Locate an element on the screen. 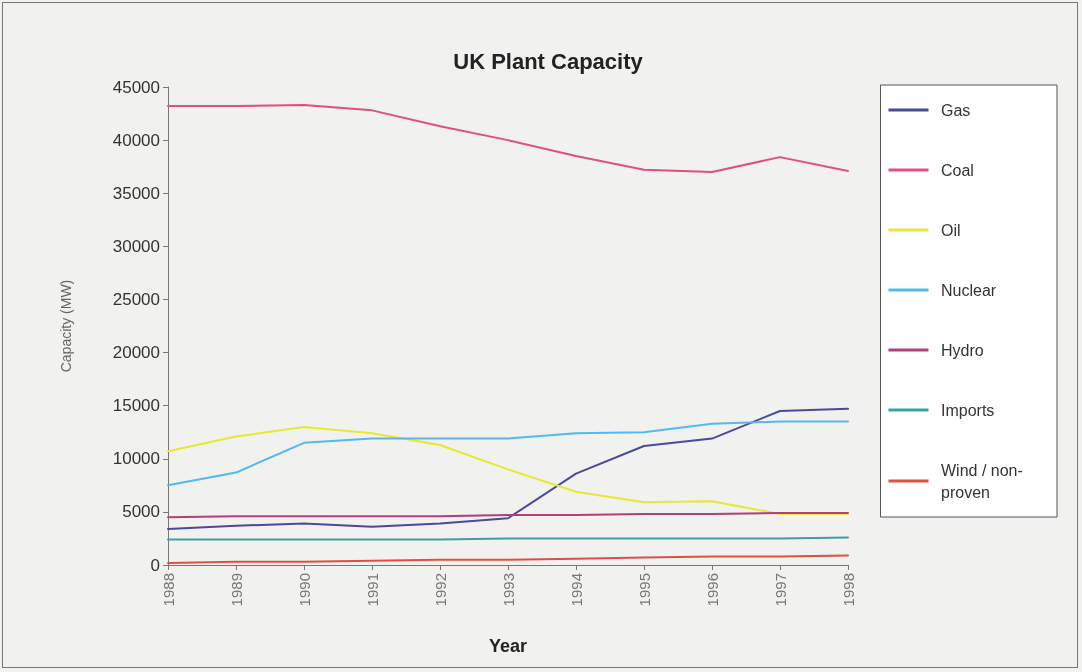  legend-label: Wind / non-proven is located at coordinates (982, 481).